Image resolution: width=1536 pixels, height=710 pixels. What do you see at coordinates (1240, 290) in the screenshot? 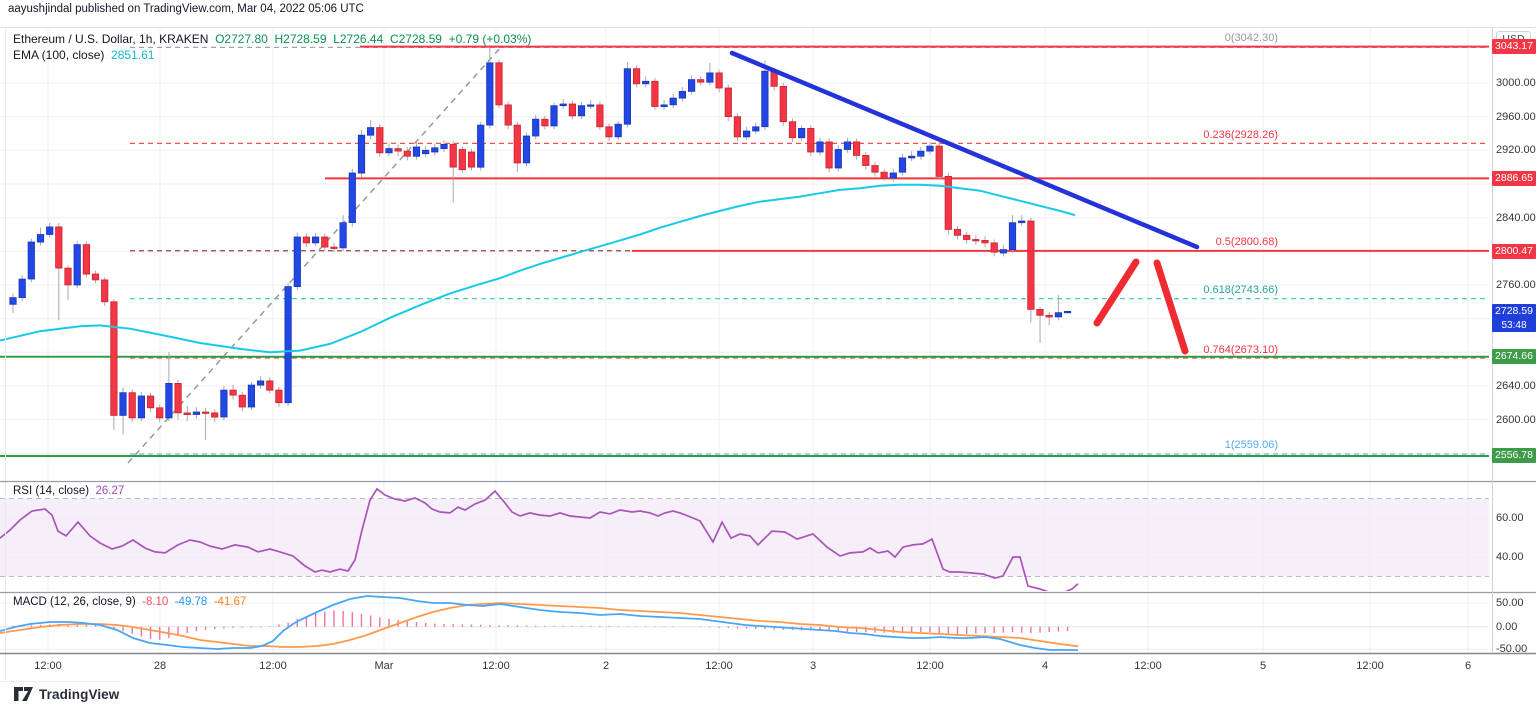
I see `fib-level-label: 0.618(2743.66)` at bounding box center [1240, 290].